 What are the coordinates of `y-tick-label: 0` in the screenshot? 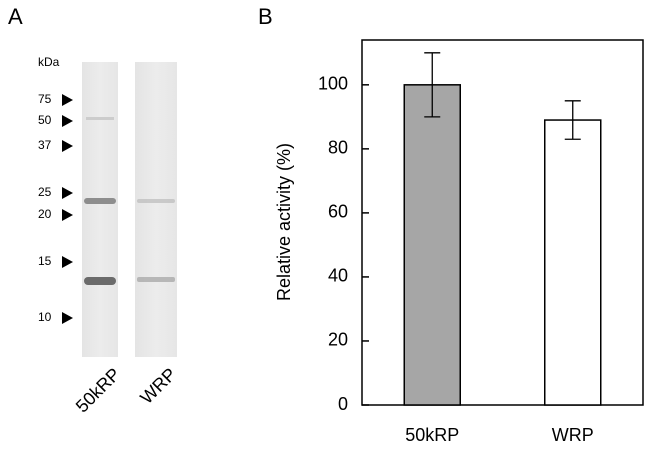 It's located at (343, 404).